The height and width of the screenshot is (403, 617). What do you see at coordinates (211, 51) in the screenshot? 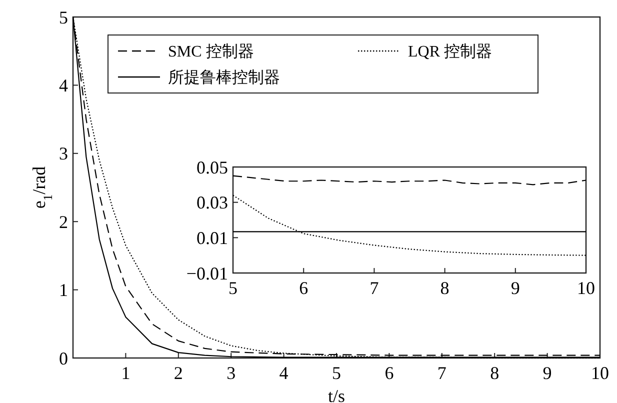
I see `legend-label: SMC 控制器` at bounding box center [211, 51].